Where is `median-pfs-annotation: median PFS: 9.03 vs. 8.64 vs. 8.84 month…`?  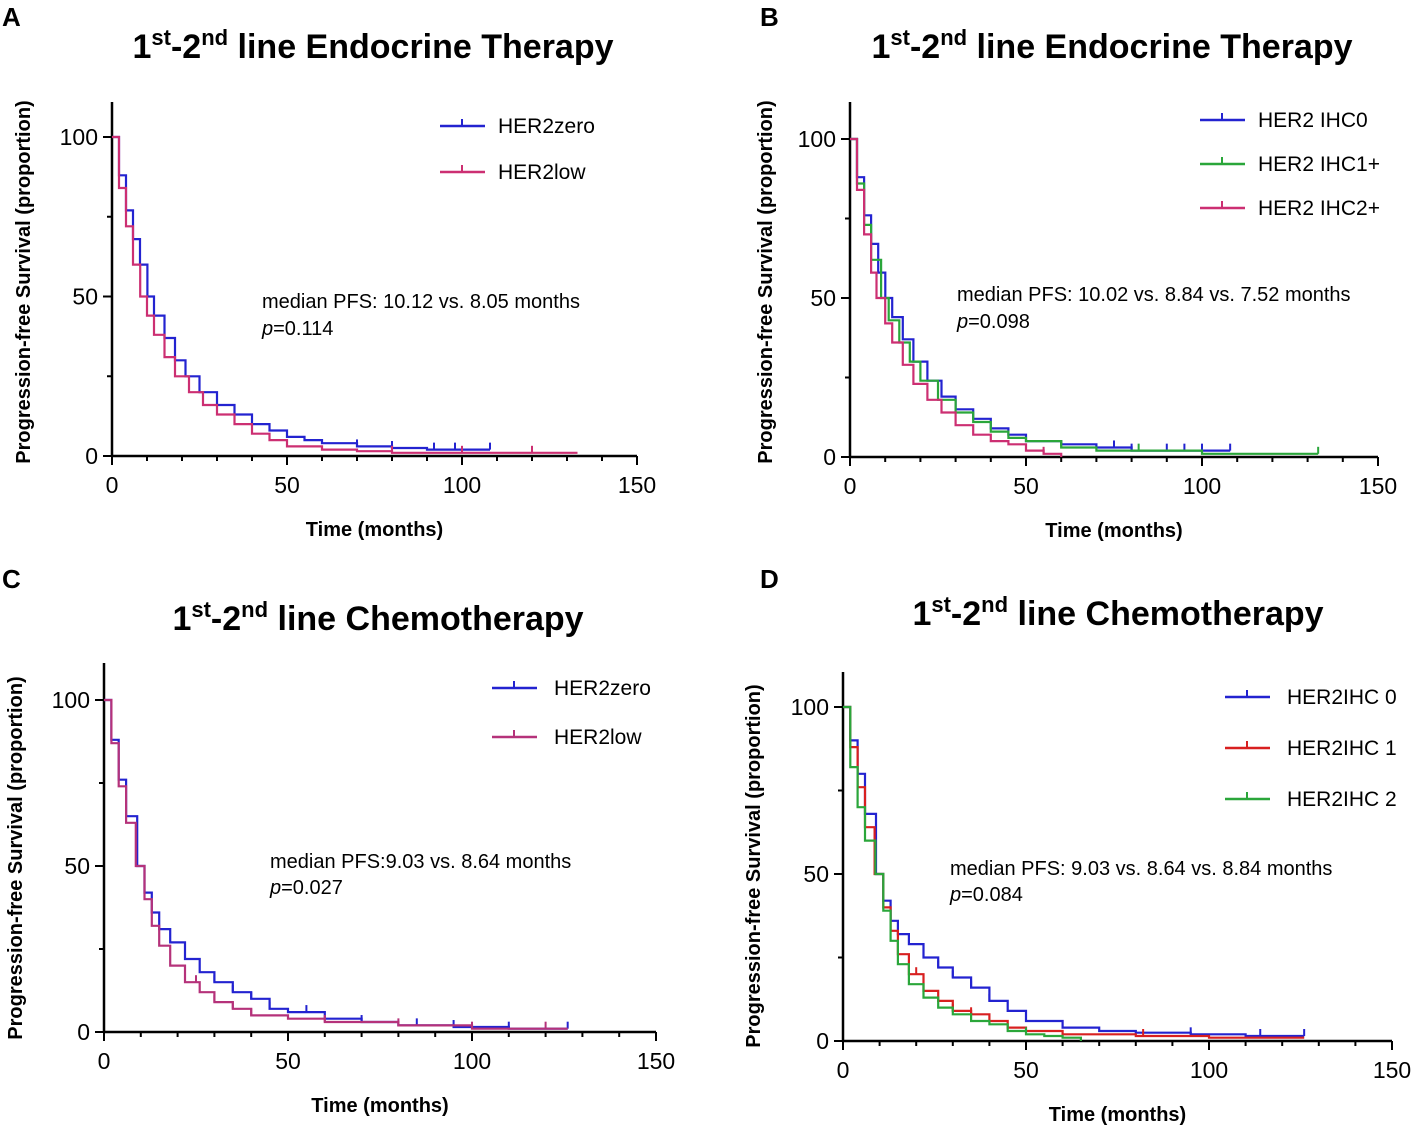
median-pfs-annotation: median PFS: 9.03 vs. 8.64 vs. 8.84 month… is located at coordinates (1141, 869).